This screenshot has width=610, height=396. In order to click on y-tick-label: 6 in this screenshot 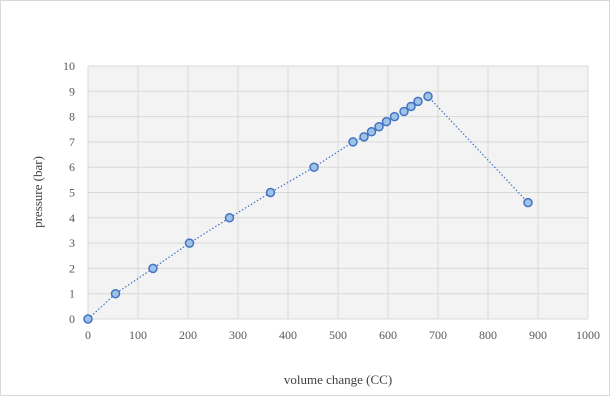, I will do `click(72, 167)`.